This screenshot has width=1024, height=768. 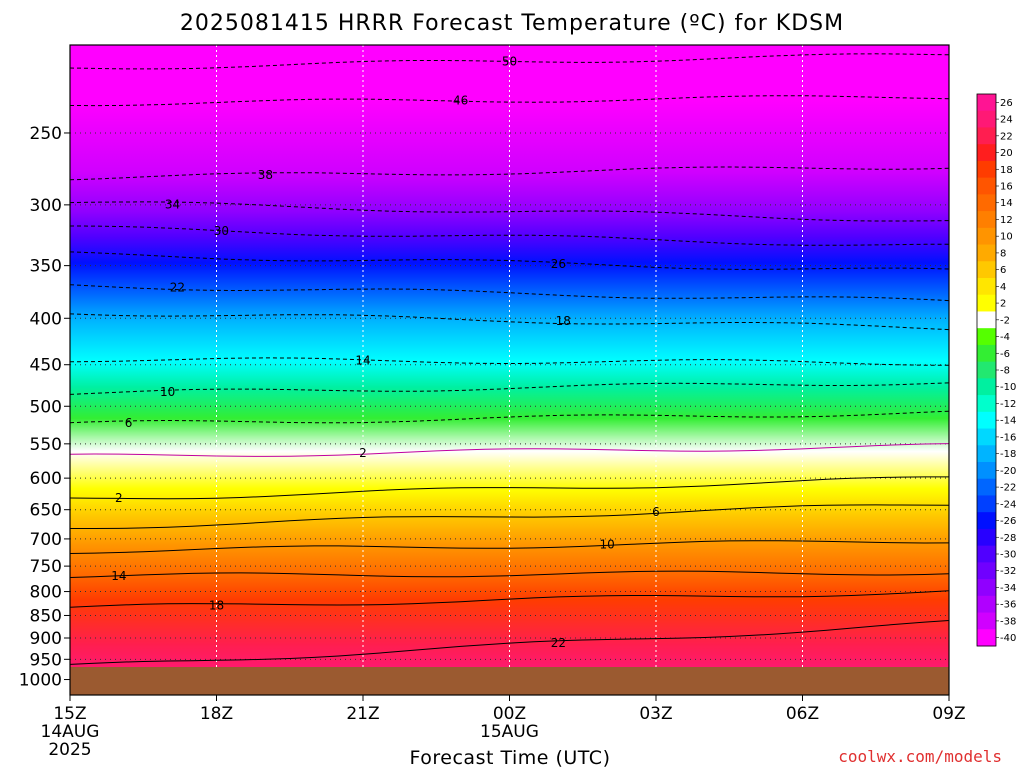 I want to click on colorbar-label: -10, so click(x=1008, y=387).